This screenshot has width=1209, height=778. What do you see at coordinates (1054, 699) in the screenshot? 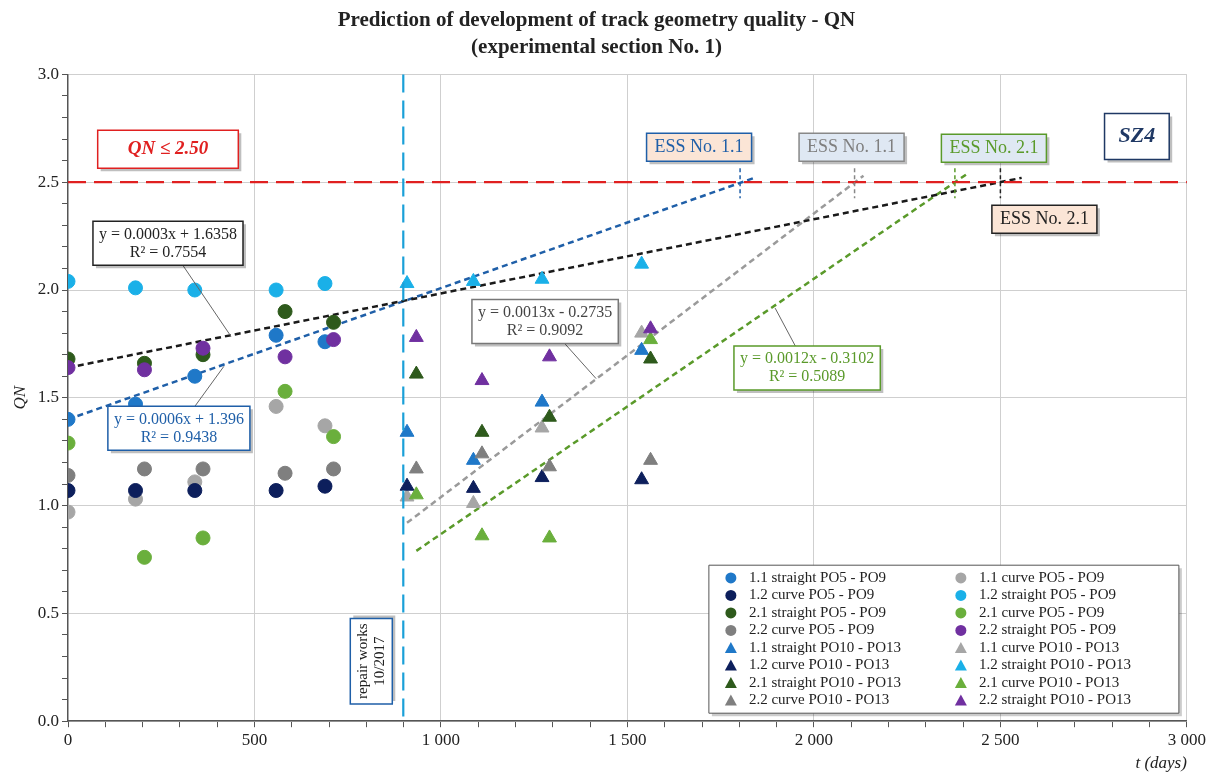
I see `legend-label: 2.2 straight PO10 - PO13` at bounding box center [1054, 699].